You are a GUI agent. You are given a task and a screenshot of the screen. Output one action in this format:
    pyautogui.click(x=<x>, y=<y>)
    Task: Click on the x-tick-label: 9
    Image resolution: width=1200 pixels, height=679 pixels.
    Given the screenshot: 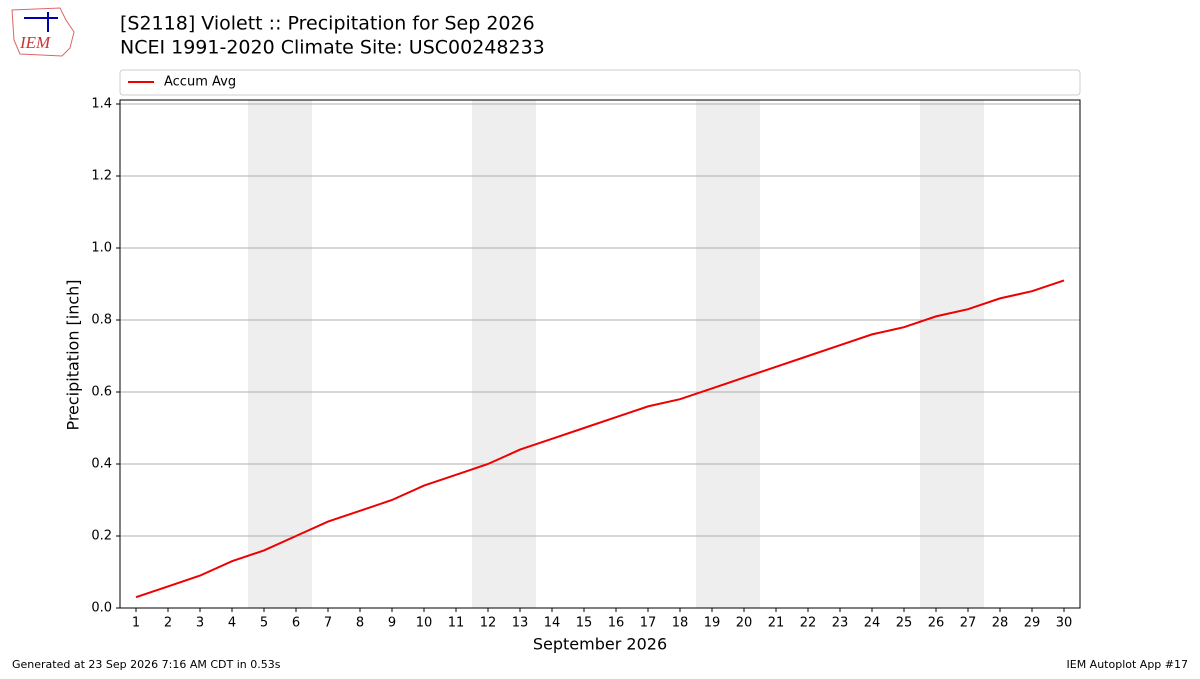 What is the action you would take?
    pyautogui.click(x=392, y=623)
    